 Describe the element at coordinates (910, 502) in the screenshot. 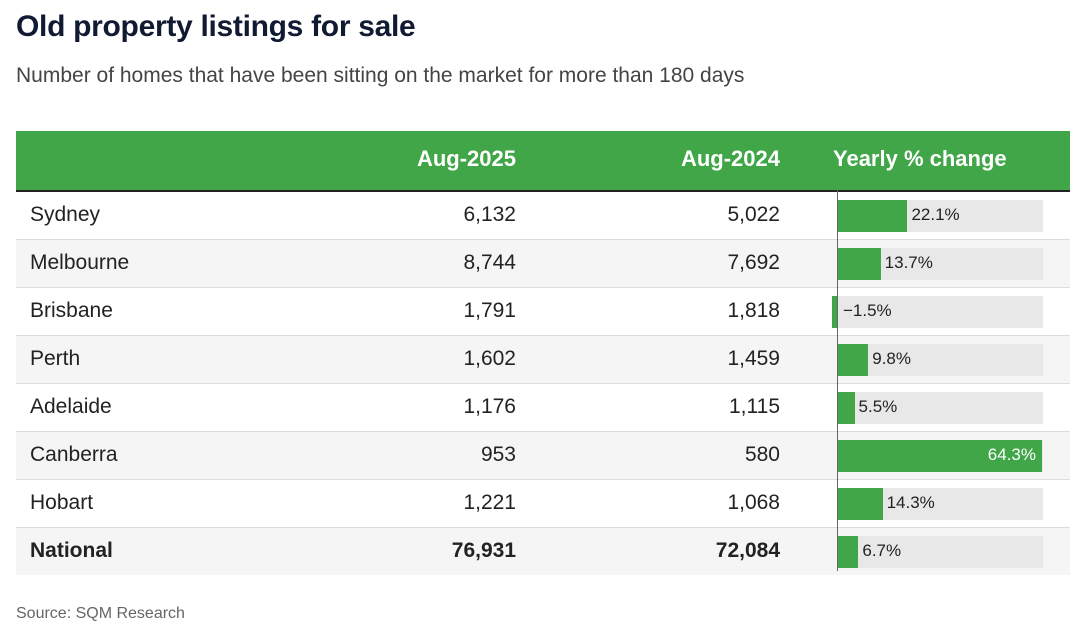

I see `change-label: 14.3%` at that location.